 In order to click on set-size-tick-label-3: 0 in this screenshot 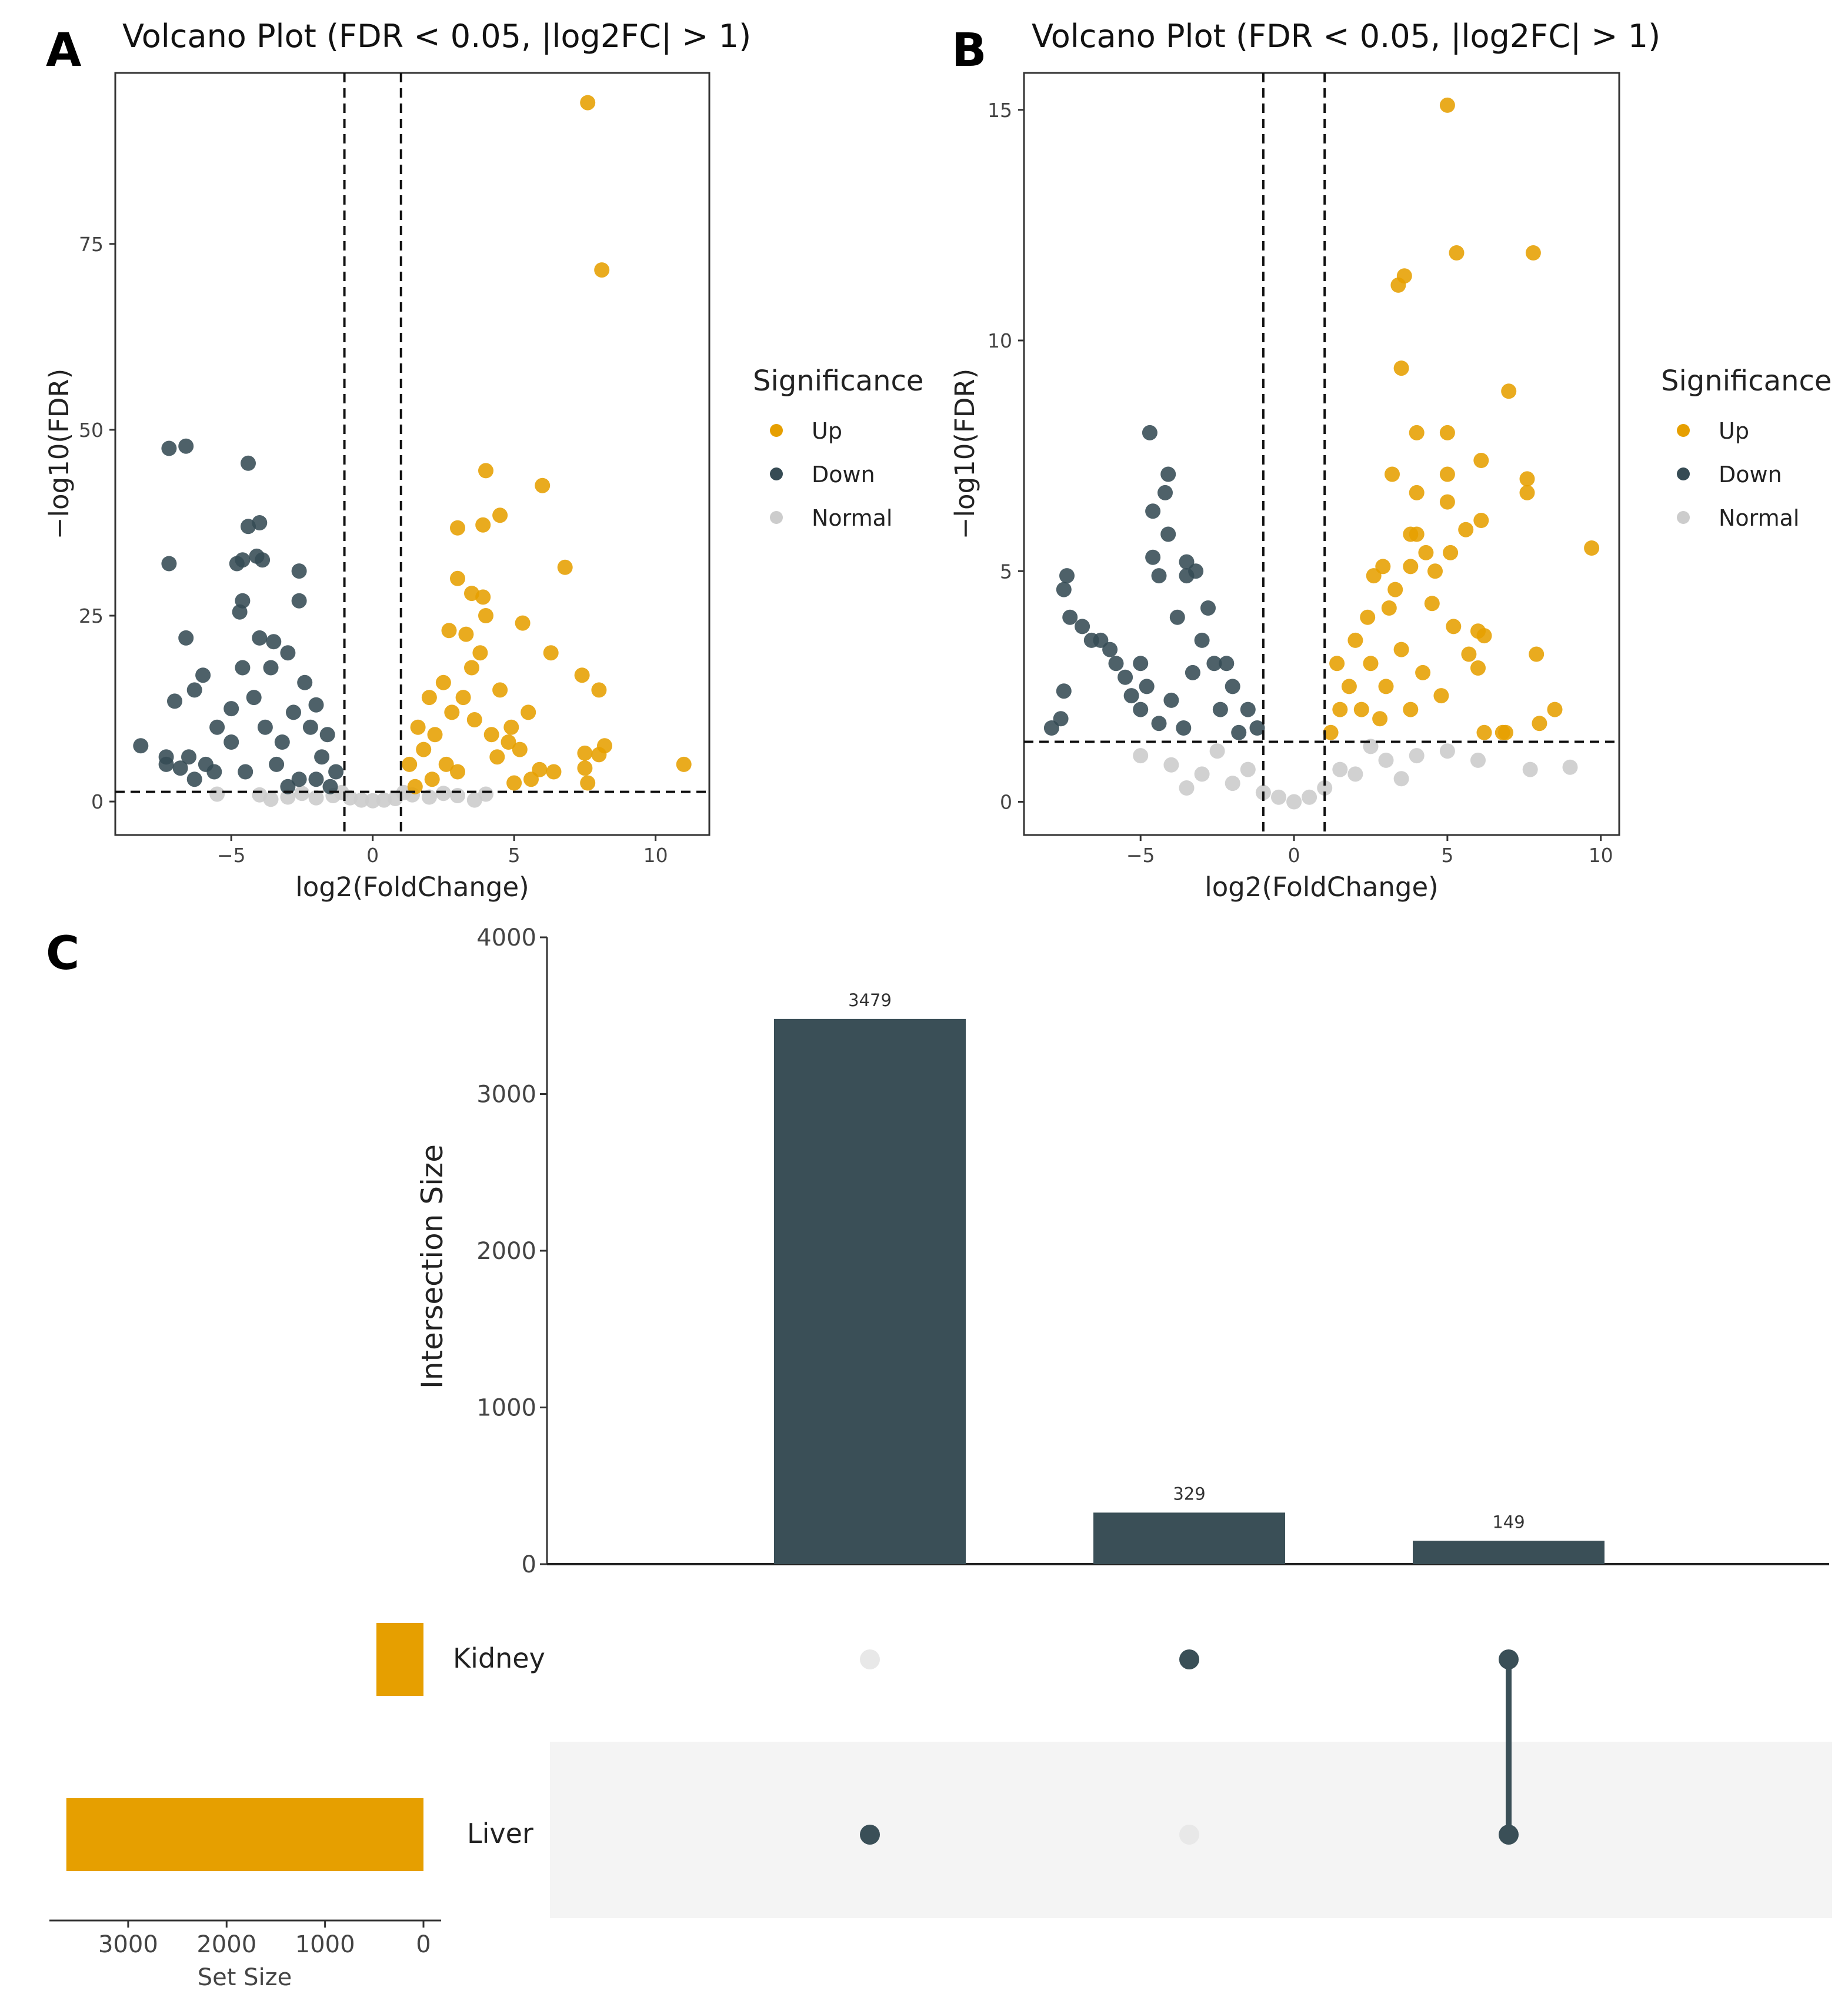, I will do `click(423, 1944)`.